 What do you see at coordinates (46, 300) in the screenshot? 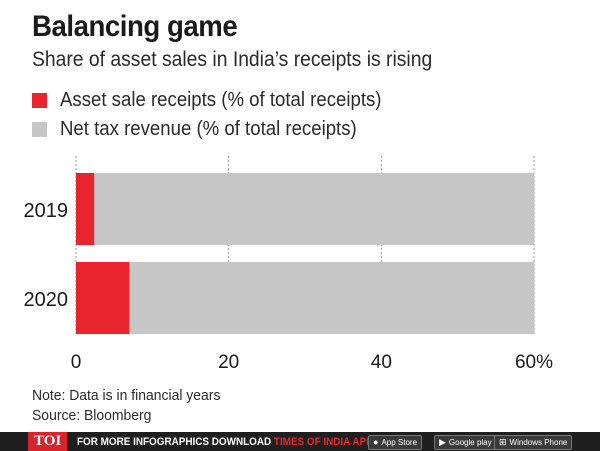
I see `category-label-2020: 2020` at bounding box center [46, 300].